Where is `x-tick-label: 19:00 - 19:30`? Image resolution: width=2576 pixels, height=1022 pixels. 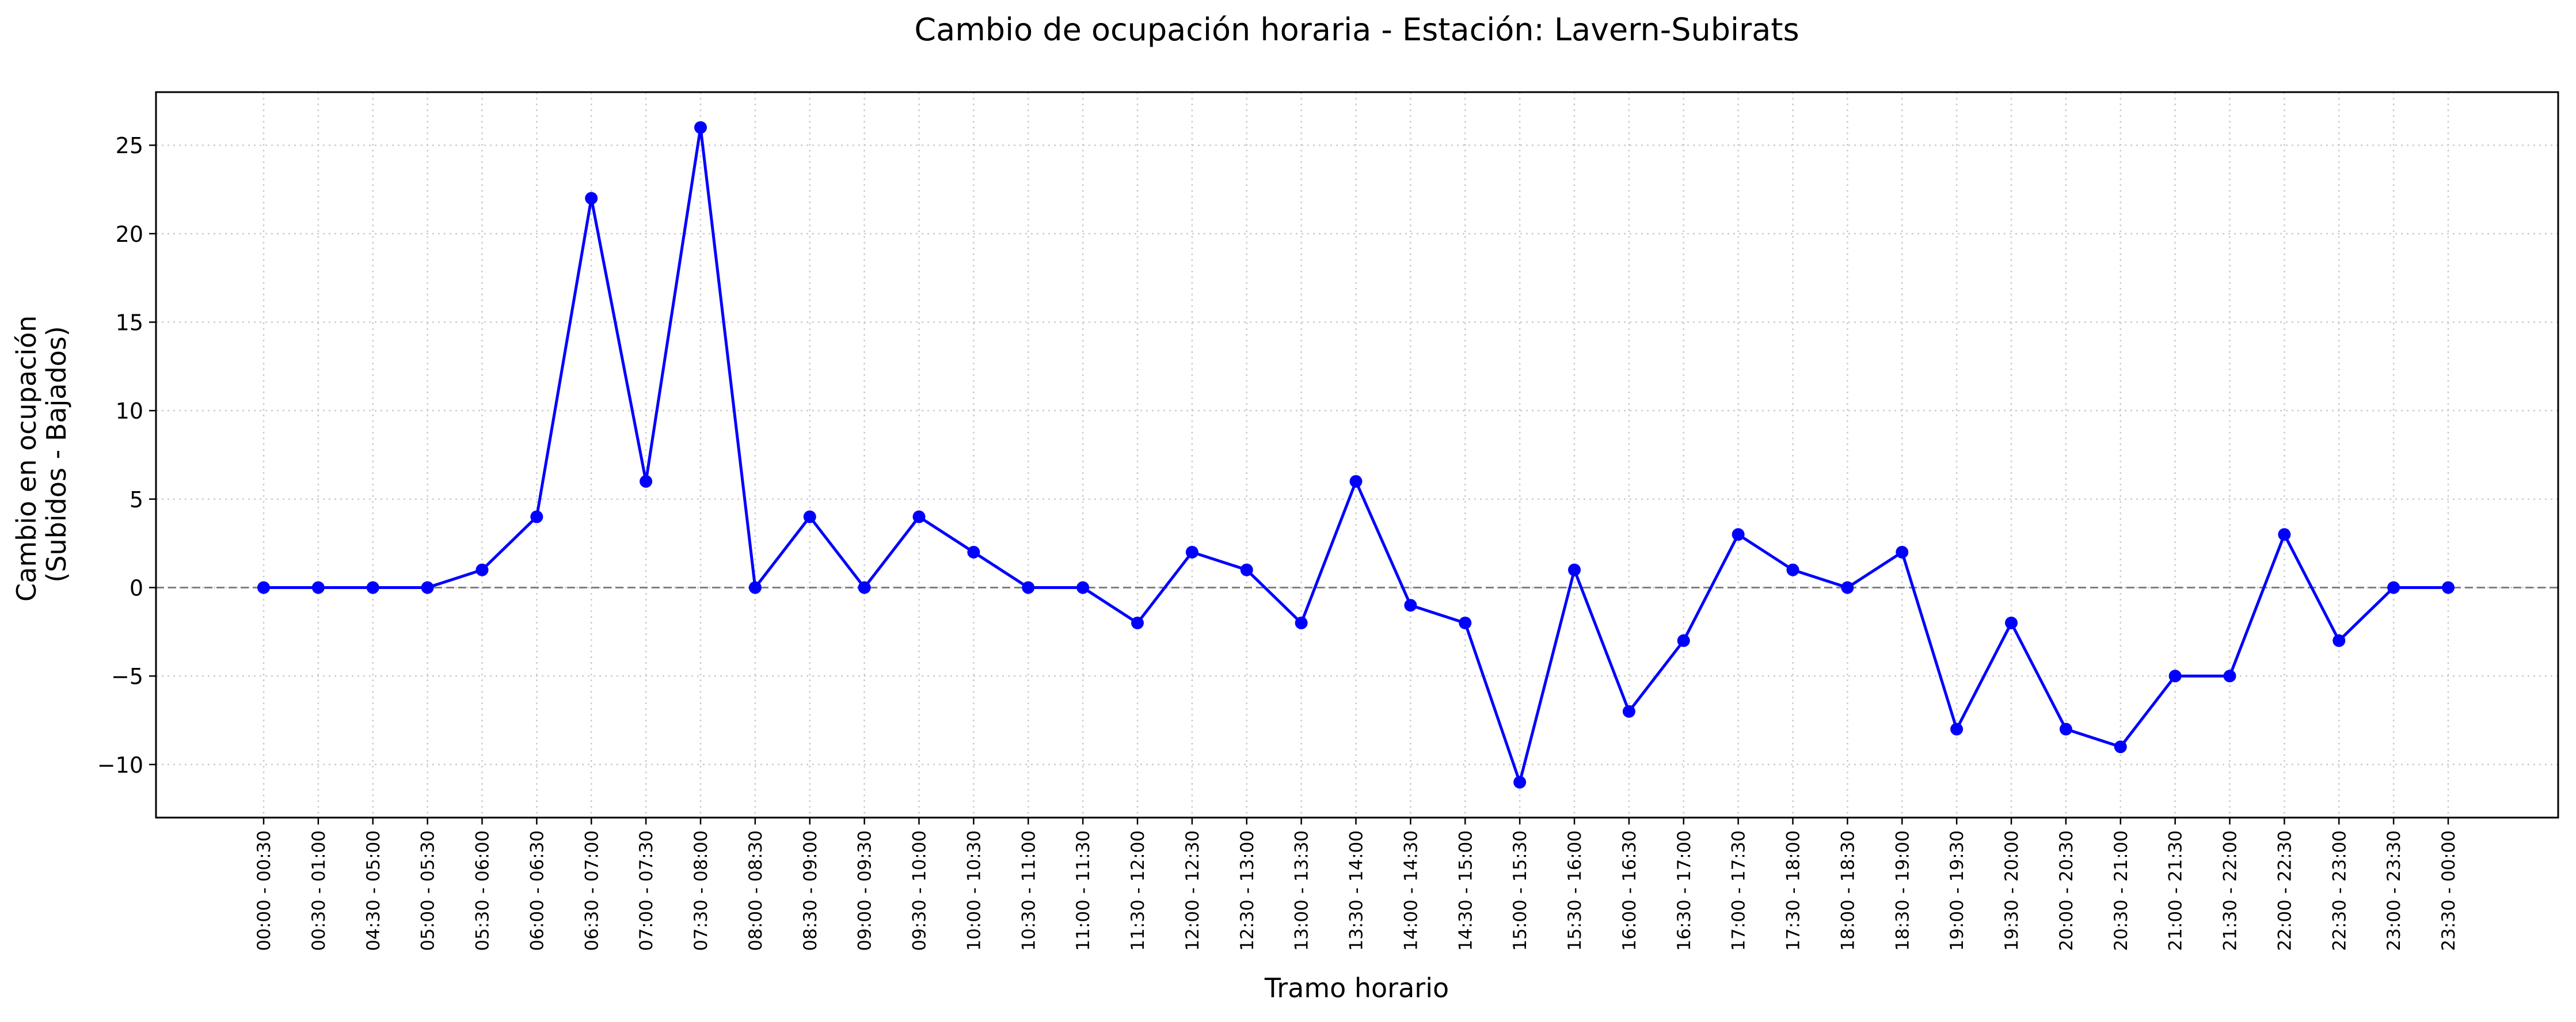 x-tick-label: 19:00 - 19:30 is located at coordinates (1958, 890).